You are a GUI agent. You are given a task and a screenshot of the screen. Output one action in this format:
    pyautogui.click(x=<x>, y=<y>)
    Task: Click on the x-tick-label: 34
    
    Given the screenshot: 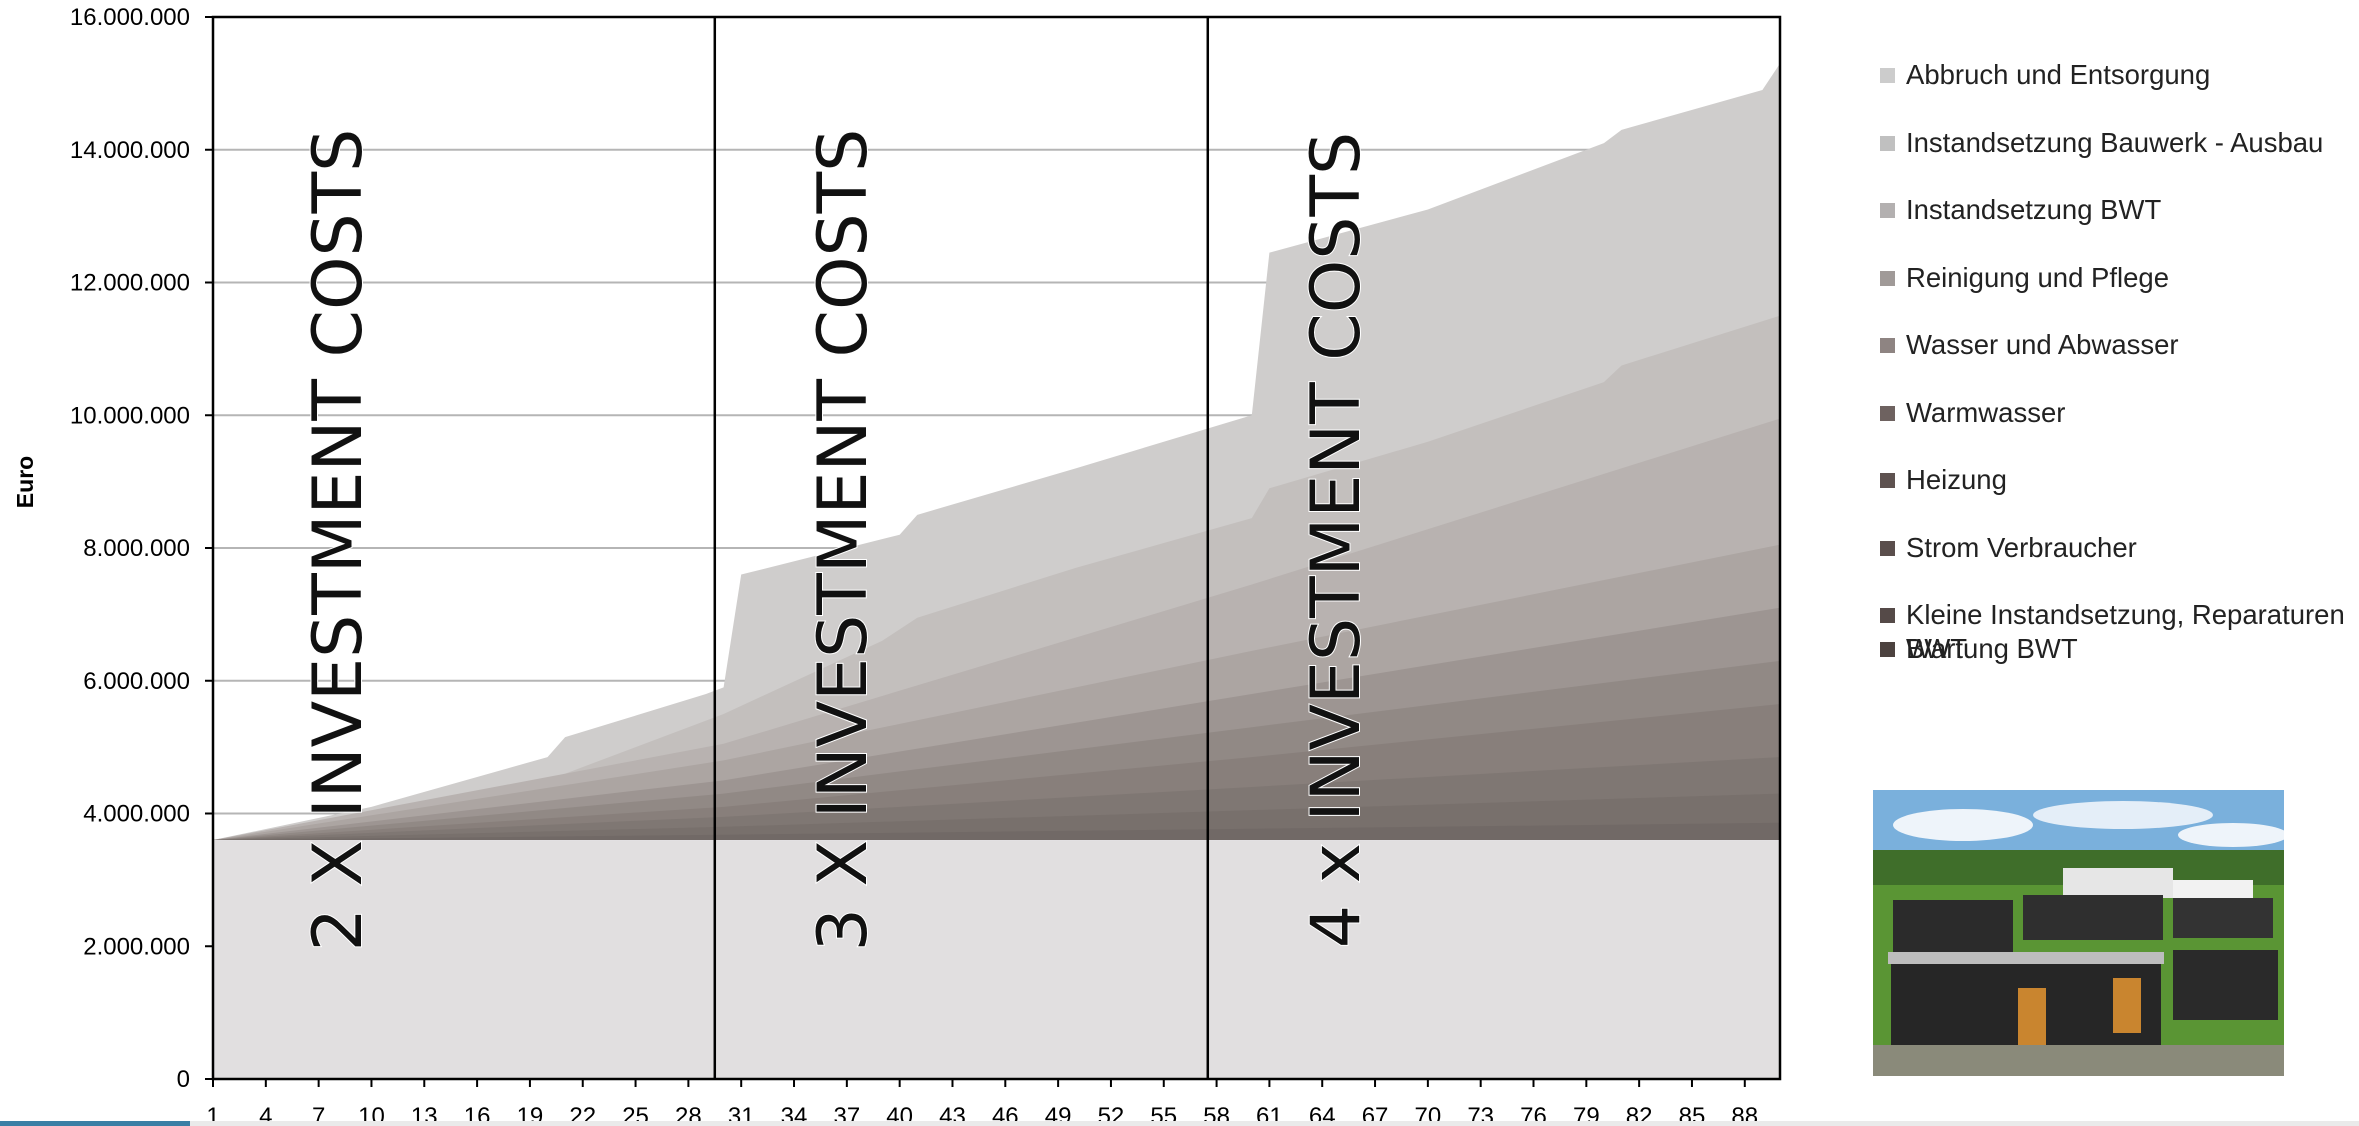 What is the action you would take?
    pyautogui.click(x=794, y=1114)
    